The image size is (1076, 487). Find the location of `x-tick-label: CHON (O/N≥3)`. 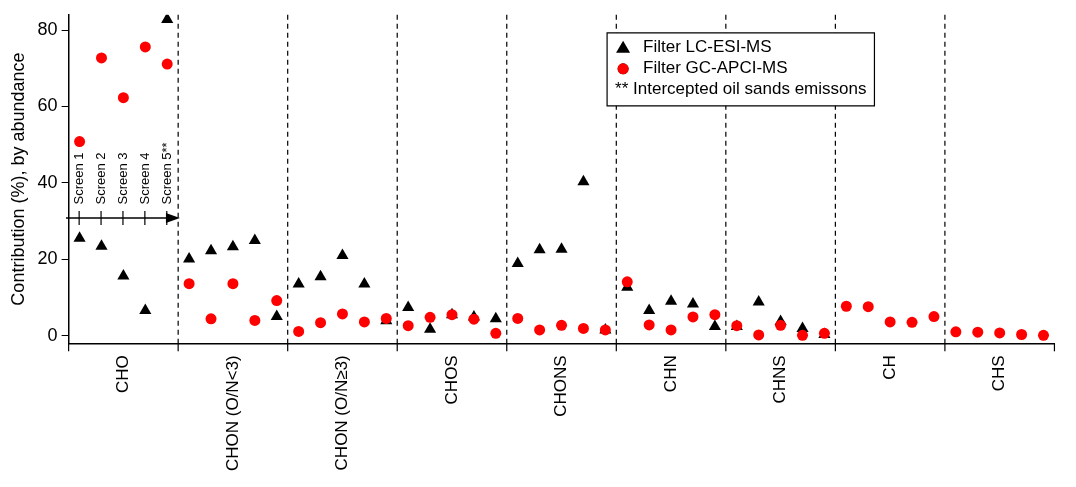

x-tick-label: CHON (O/N≥3) is located at coordinates (342, 413).